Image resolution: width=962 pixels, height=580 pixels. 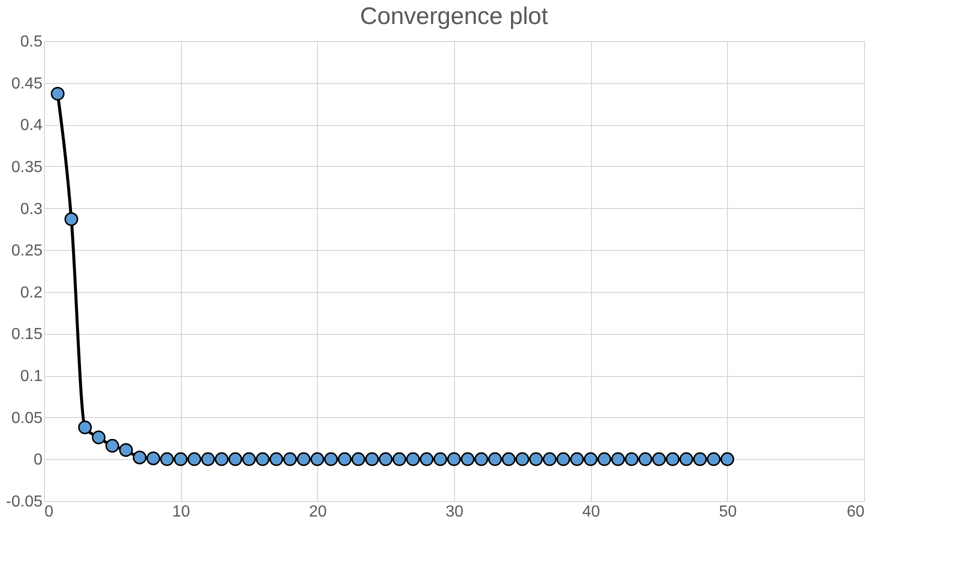 I want to click on y-tick-label: 0.15, so click(x=27, y=335).